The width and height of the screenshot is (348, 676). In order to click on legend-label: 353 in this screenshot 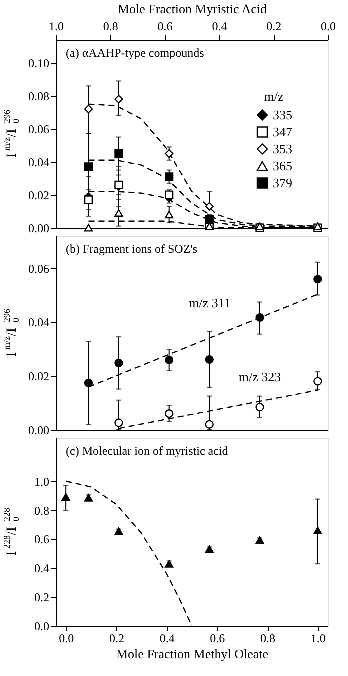, I will do `click(282, 148)`.